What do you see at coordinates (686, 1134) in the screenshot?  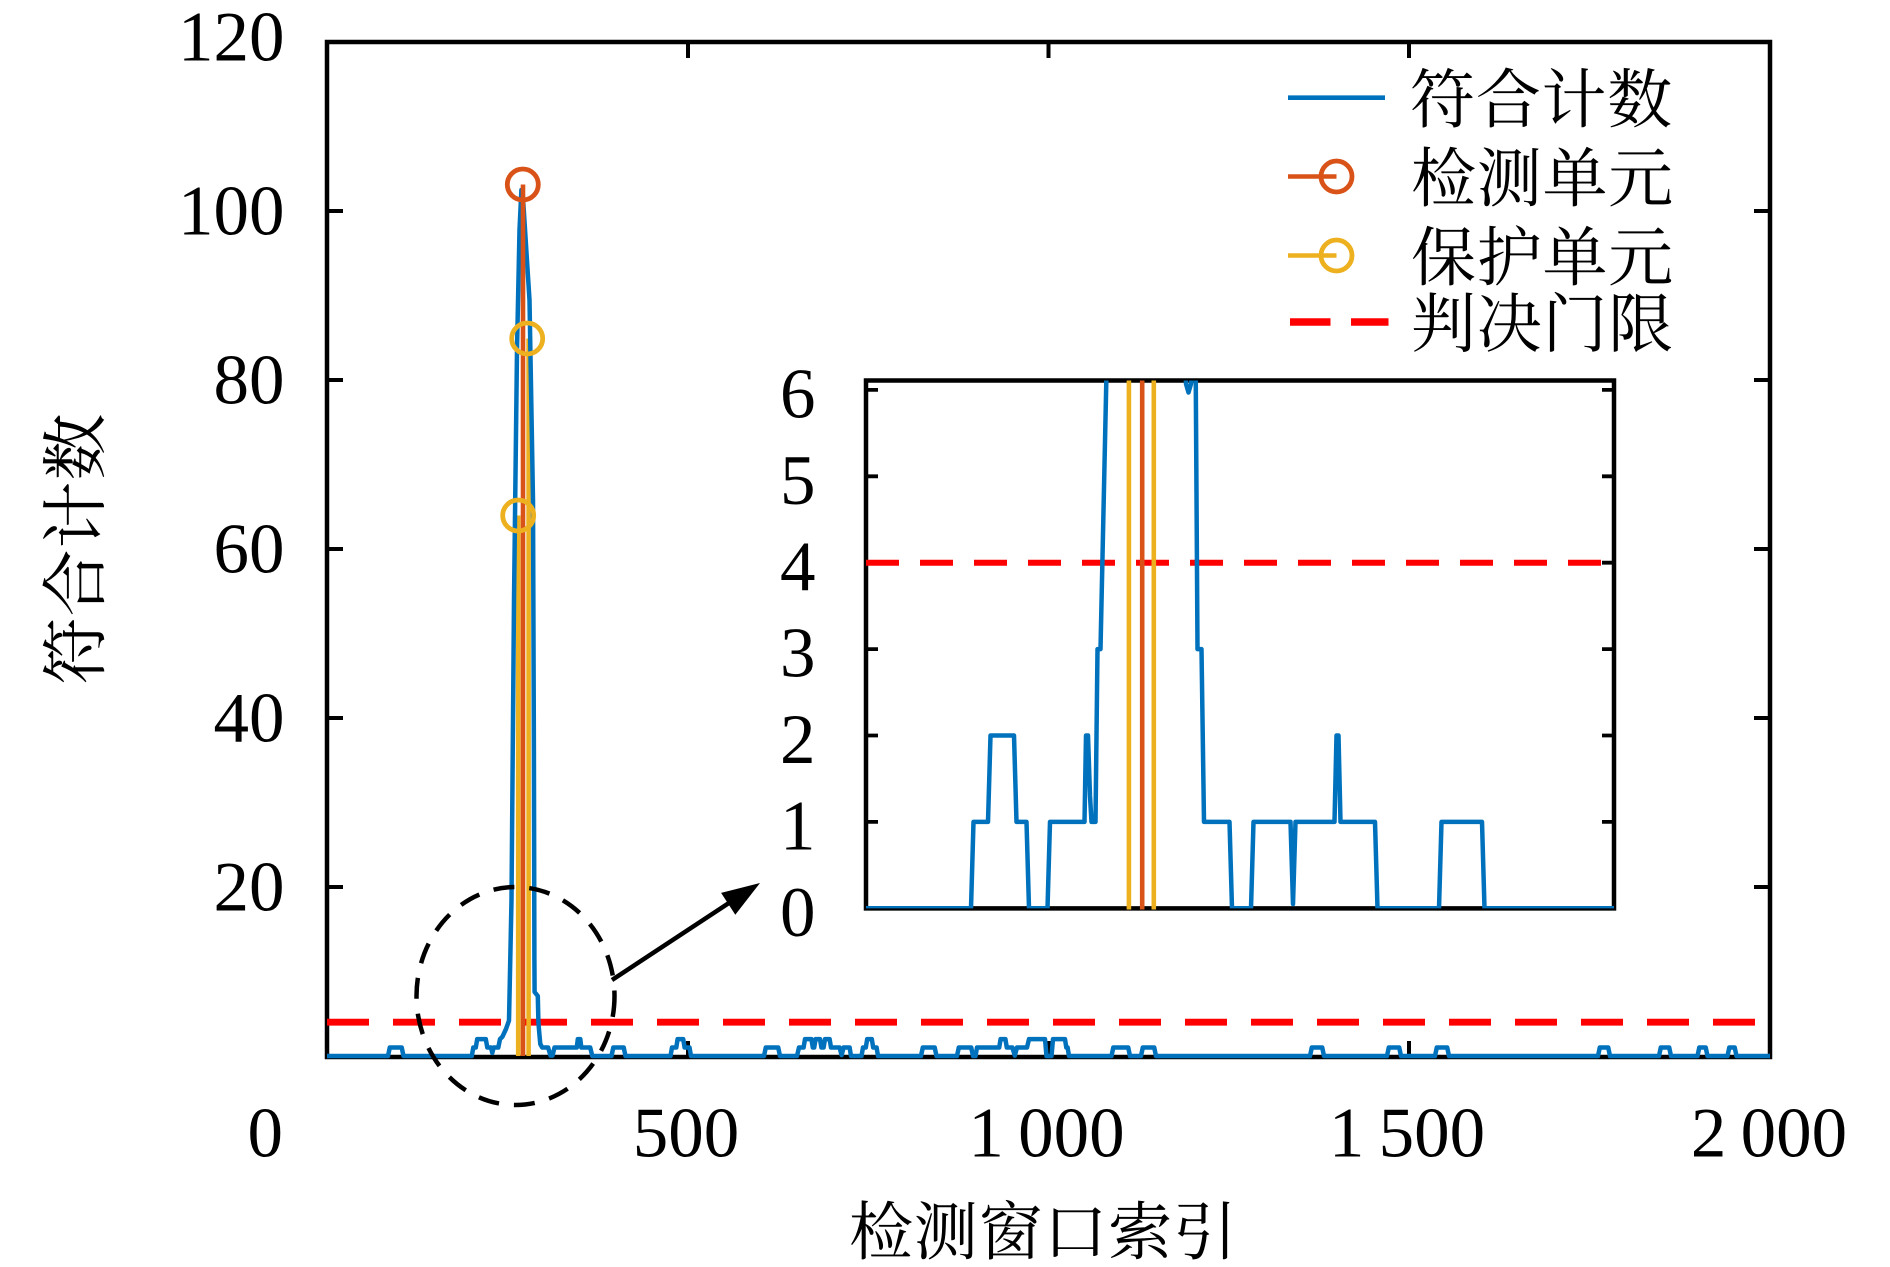 I see `svg-text: 500` at bounding box center [686, 1134].